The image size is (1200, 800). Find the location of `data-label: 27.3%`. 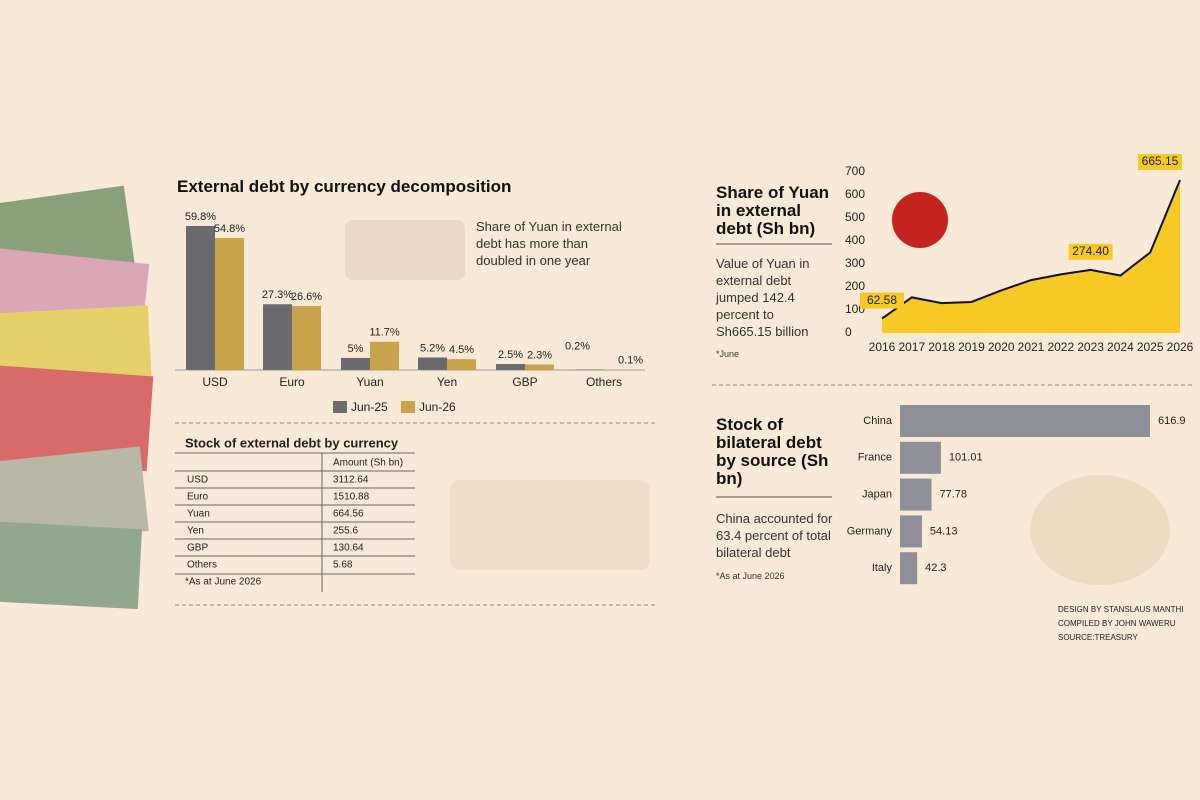

data-label: 27.3% is located at coordinates (277, 295).